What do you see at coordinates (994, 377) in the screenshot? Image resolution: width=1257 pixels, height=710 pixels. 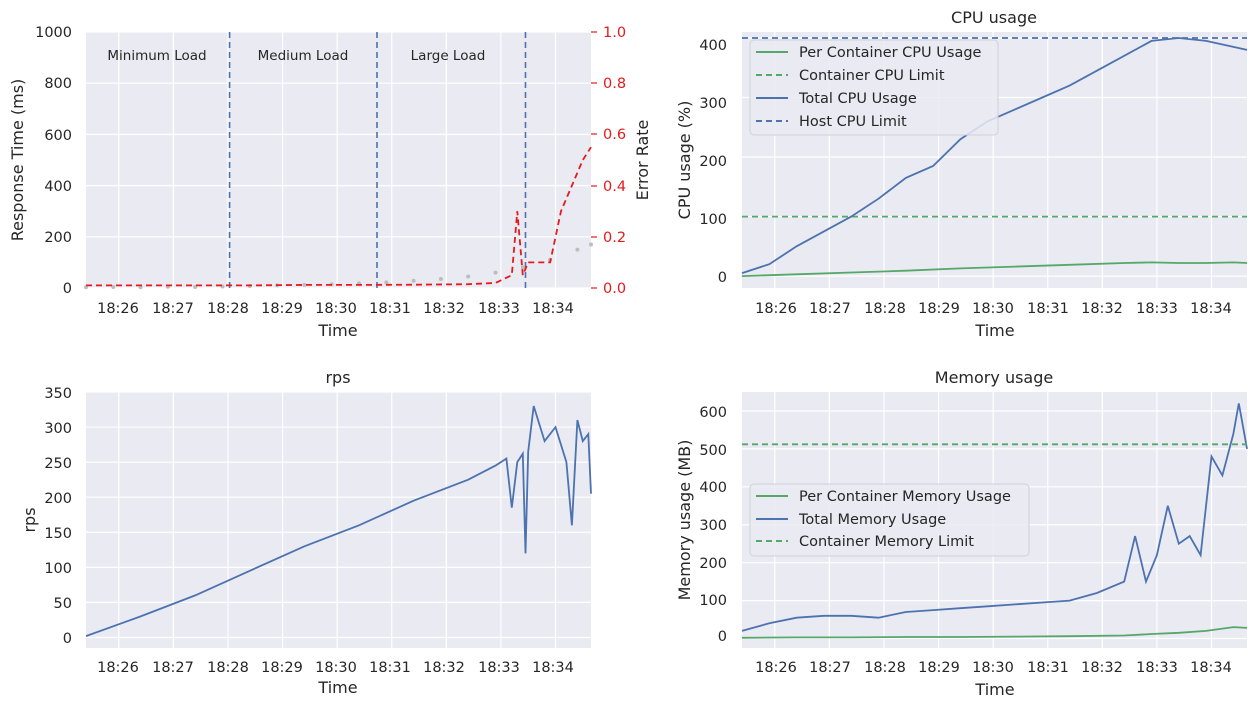 I see `chart-title: Memory usage` at bounding box center [994, 377].